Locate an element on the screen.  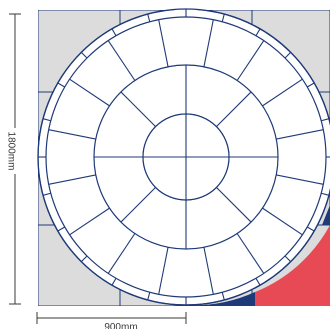
horizontal-dimension: 900mm is located at coordinates (111, 320).